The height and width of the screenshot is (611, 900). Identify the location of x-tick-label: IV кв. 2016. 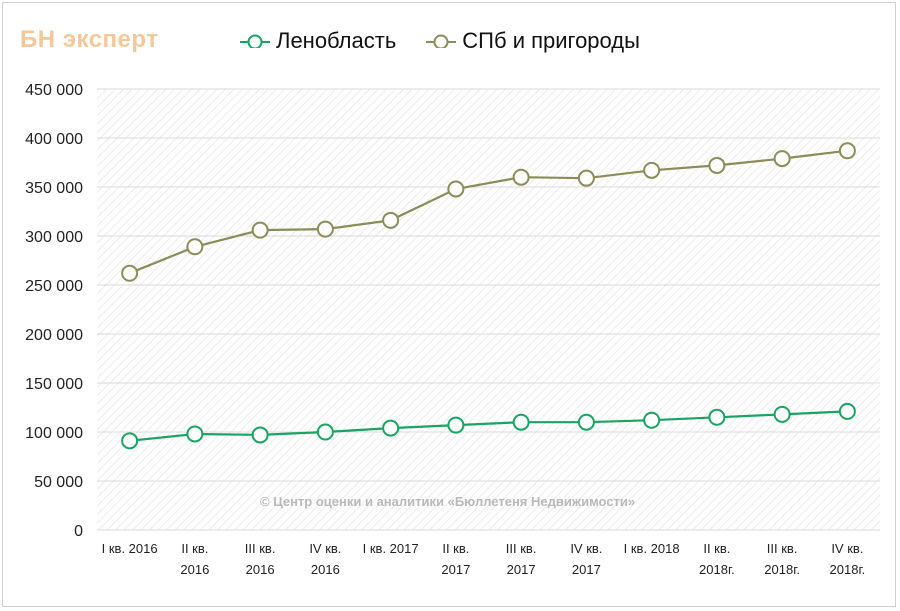
(325, 559).